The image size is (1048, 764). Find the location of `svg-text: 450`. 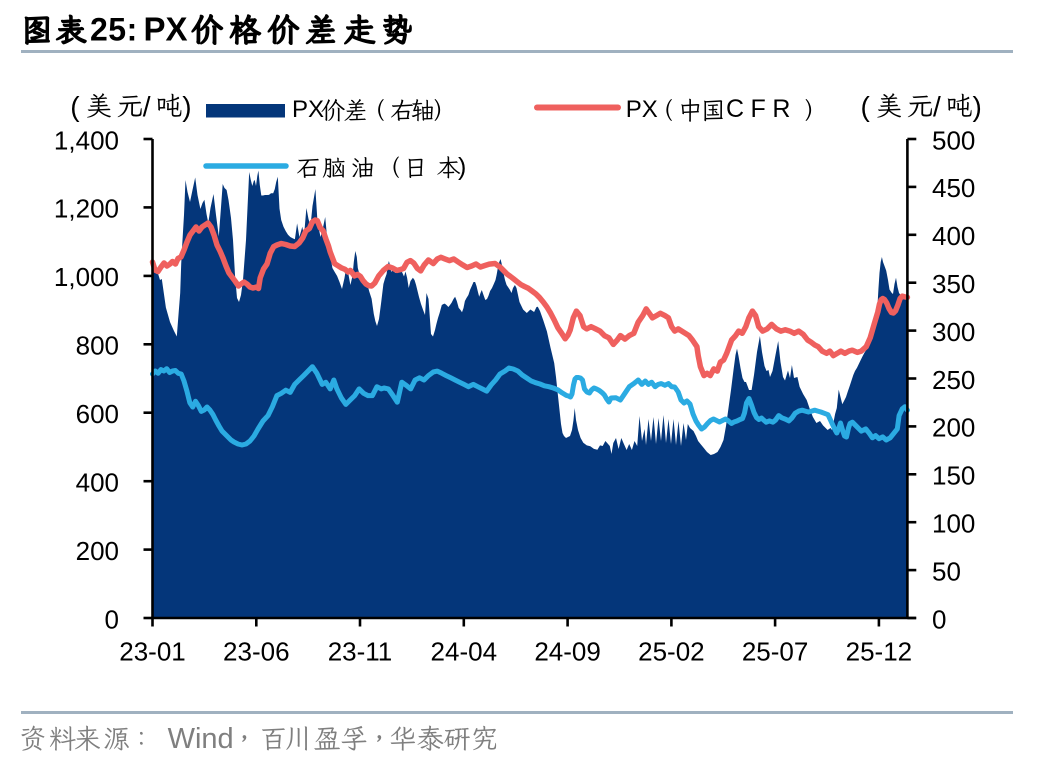

svg-text: 450 is located at coordinates (953, 188).